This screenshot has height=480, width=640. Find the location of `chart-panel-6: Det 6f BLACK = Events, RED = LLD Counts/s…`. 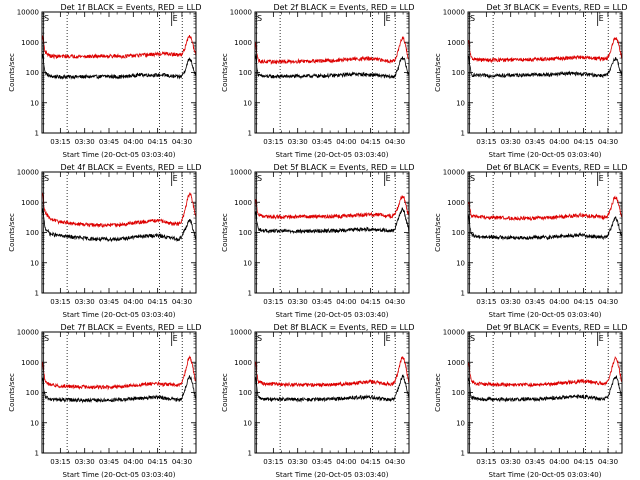

chart-panel-6: Det 6f BLACK = Events, RED = LLD Counts/s… is located at coordinates (531, 241).